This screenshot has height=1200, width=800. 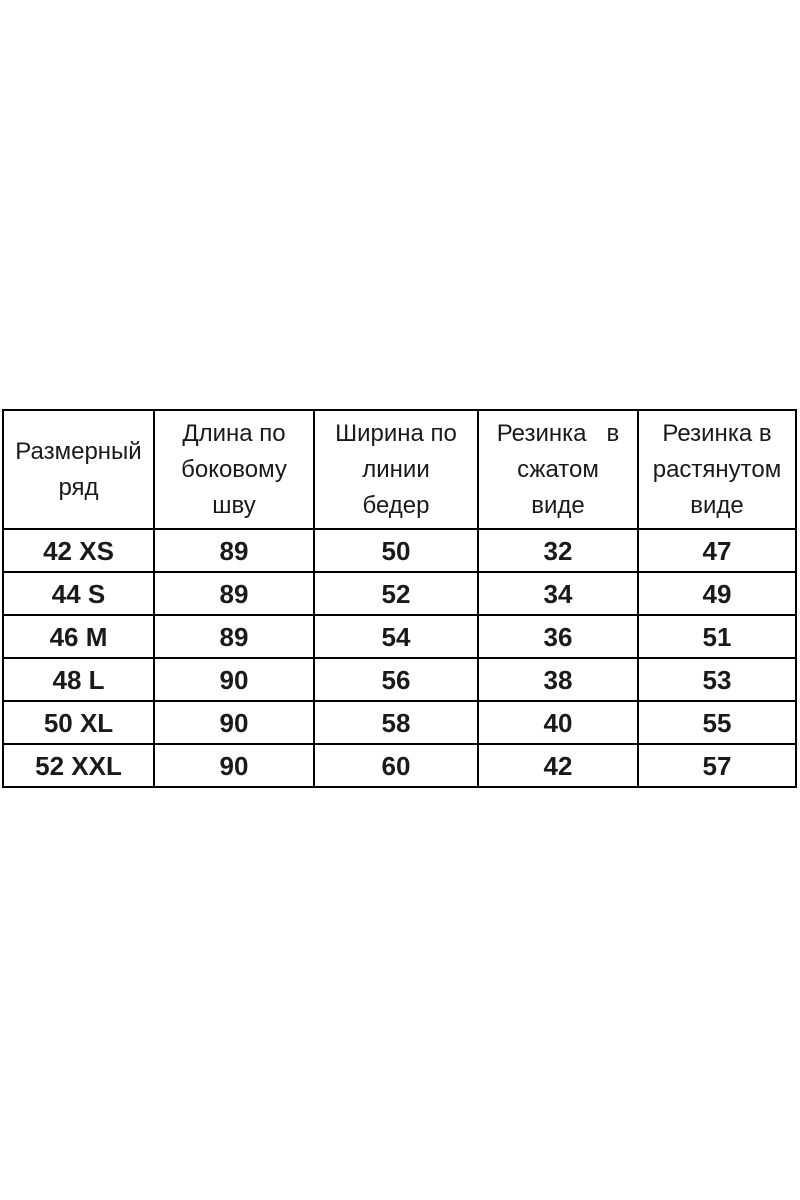 I want to click on table-row: 50 XL 90 58 40 55, so click(x=399, y=722).